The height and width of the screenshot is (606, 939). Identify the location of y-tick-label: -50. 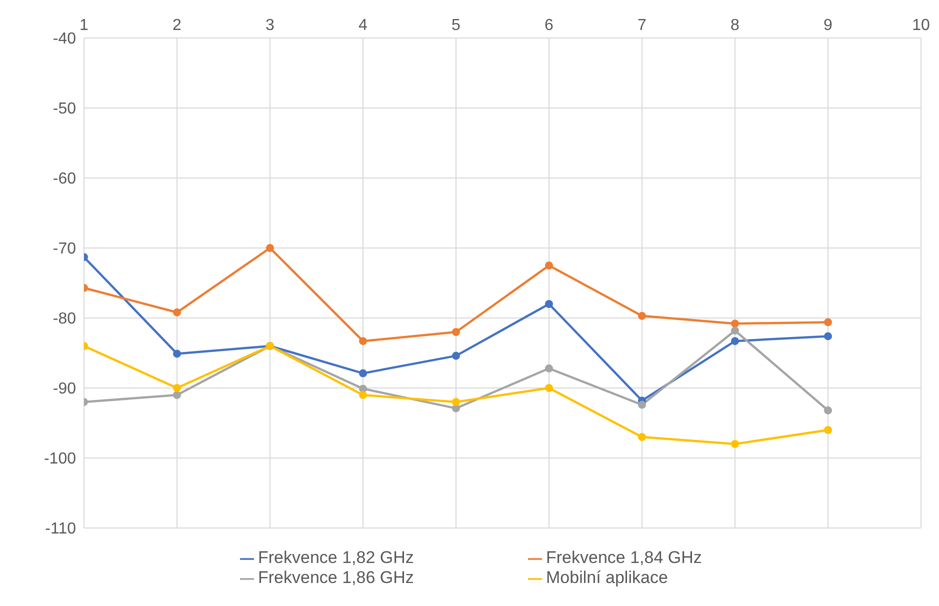
(64, 109).